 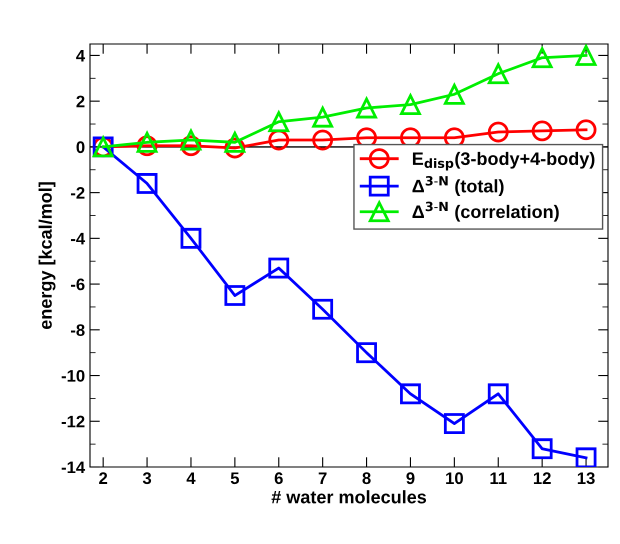 What do you see at coordinates (454, 478) in the screenshot?
I see `x-tick-label: 10` at bounding box center [454, 478].